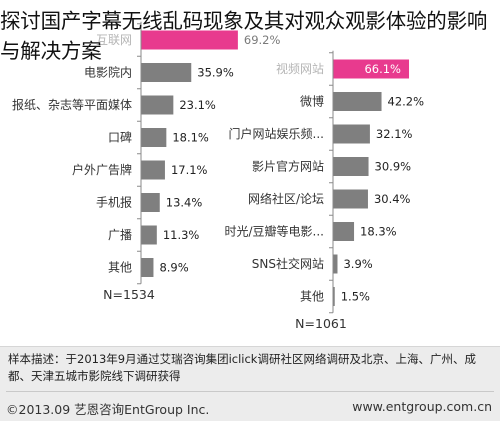 This screenshot has height=421, width=500. I want to click on left-category-label: 报纸、杂志等平面媒体, so click(72, 104).